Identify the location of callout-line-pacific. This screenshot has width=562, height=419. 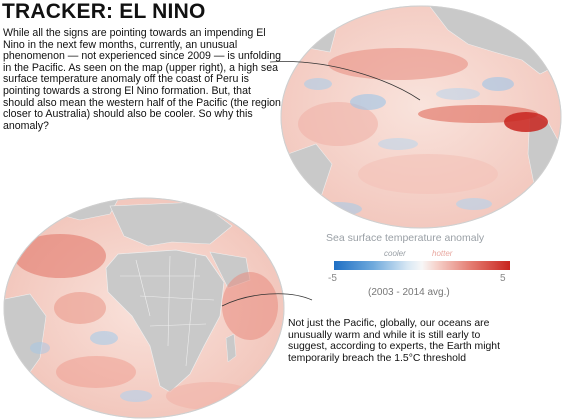
(345, 81).